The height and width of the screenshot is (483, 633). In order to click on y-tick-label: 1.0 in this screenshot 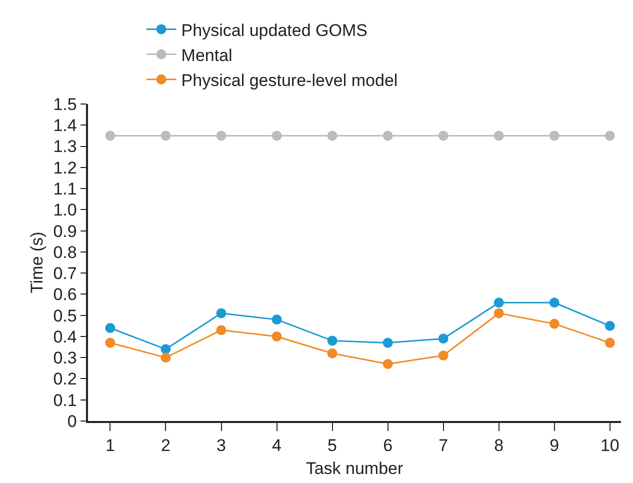, I will do `click(65, 210)`.